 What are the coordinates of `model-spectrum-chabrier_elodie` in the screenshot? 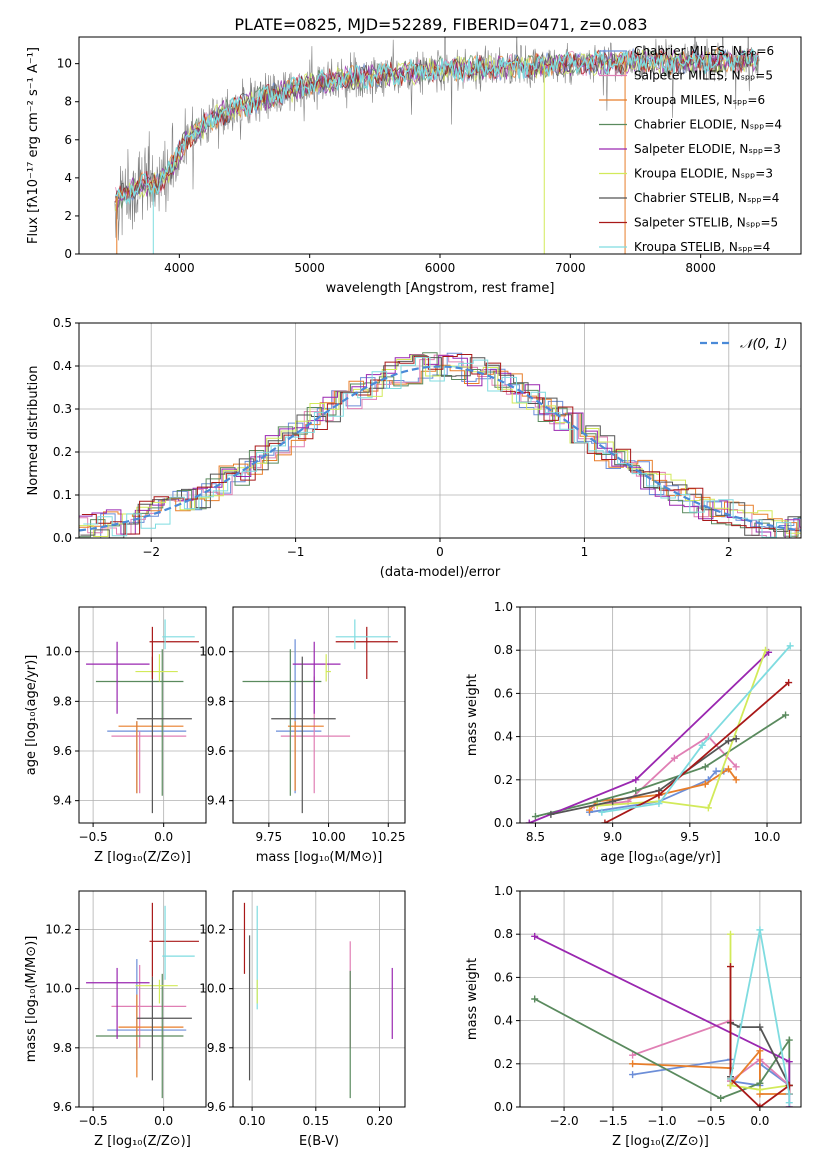 It's located at (437, 129).